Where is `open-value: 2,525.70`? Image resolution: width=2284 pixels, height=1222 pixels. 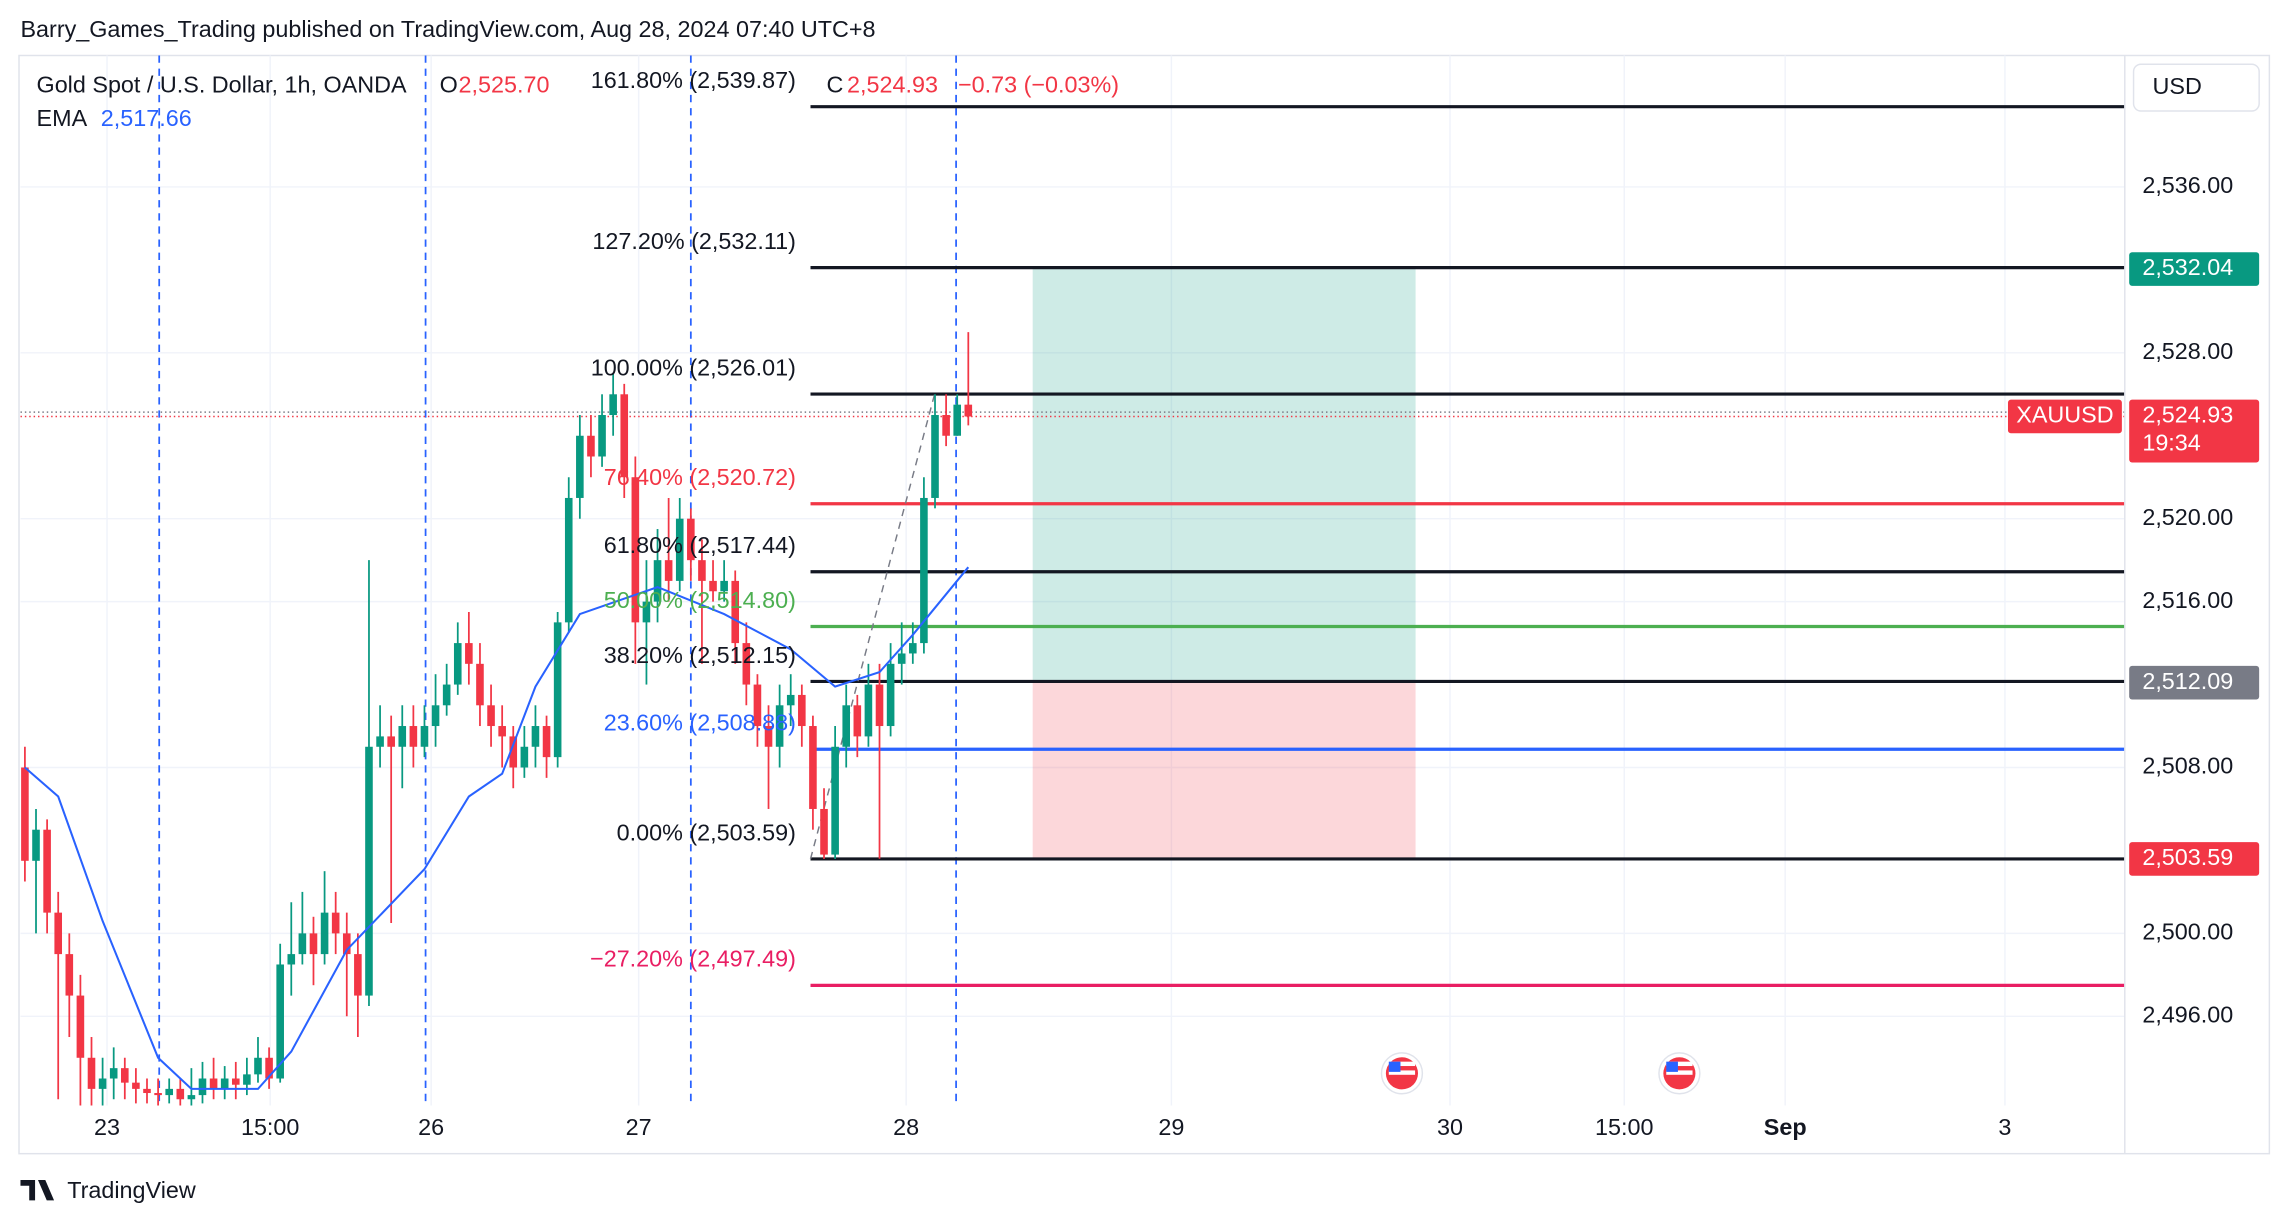 open-value: 2,525.70 is located at coordinates (504, 84).